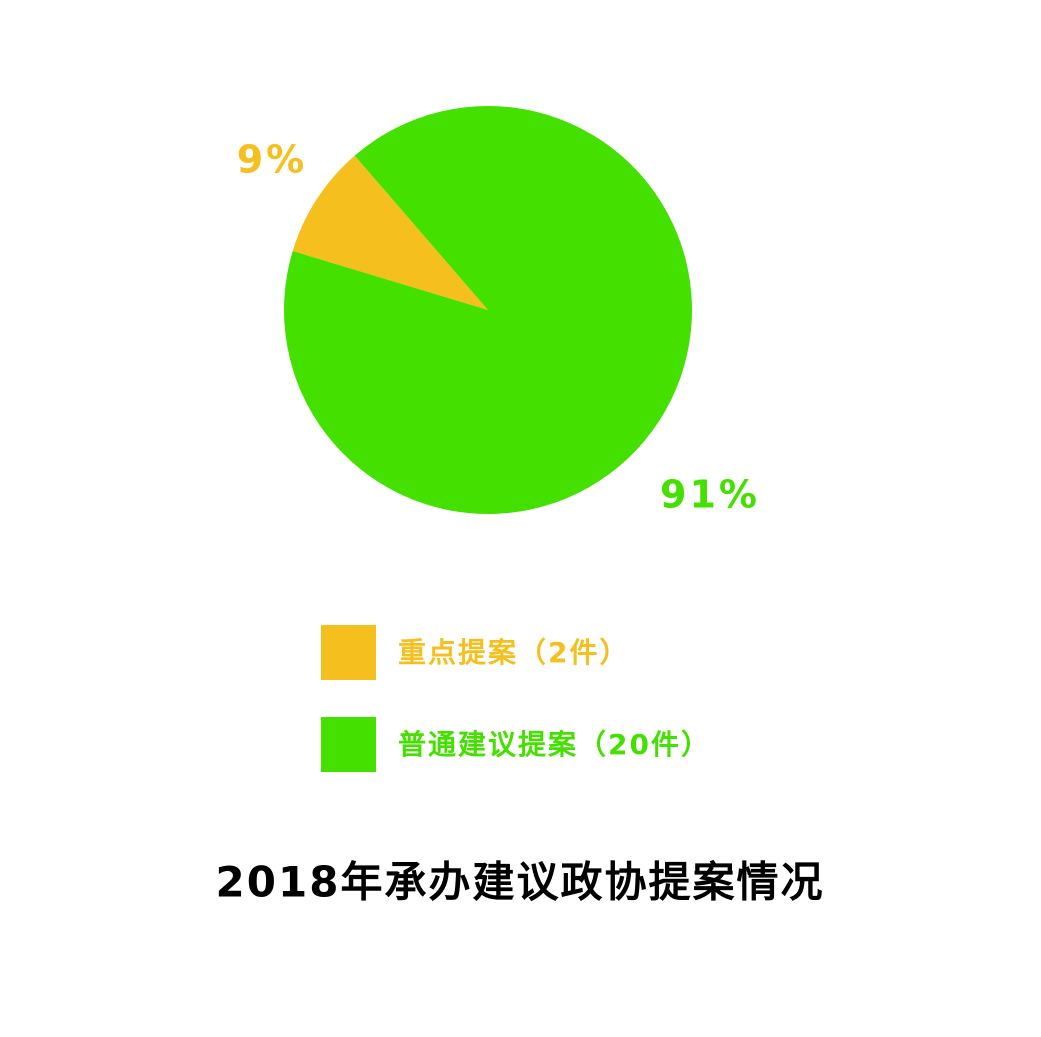  What do you see at coordinates (390, 232) in the screenshot?
I see `pie-slice` at bounding box center [390, 232].